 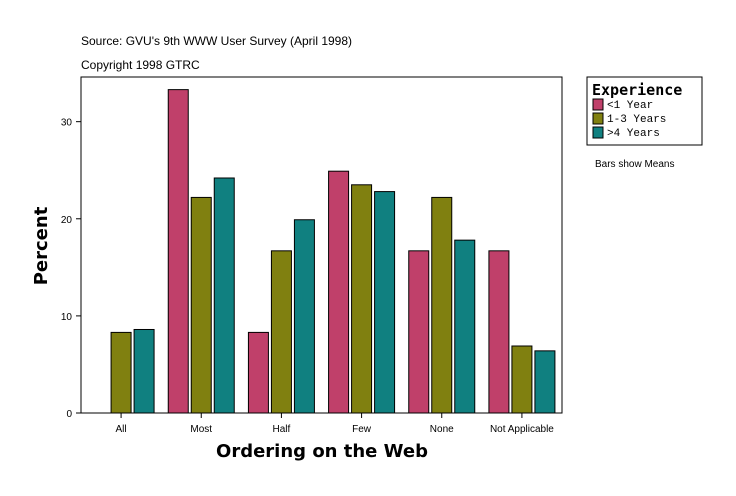 What do you see at coordinates (69, 414) in the screenshot?
I see `y-tick-label: 0` at bounding box center [69, 414].